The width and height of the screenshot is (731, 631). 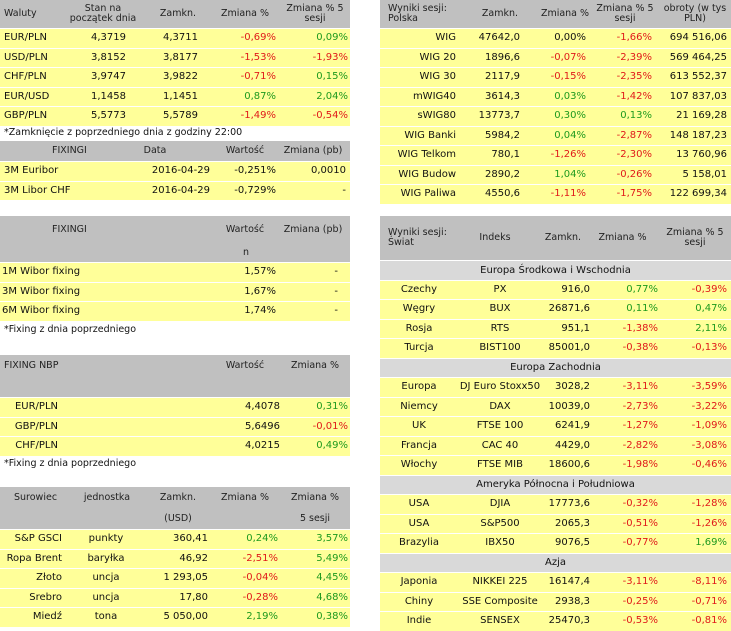 I want to click on wibor-row: 6M Wibor fixing 1,74% -, so click(x=175, y=311).